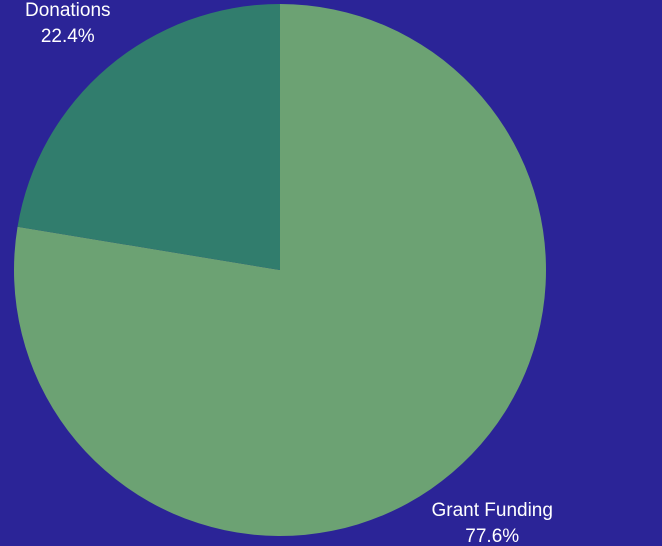  I want to click on slice-percent-label: 22.4%, so click(68, 36).